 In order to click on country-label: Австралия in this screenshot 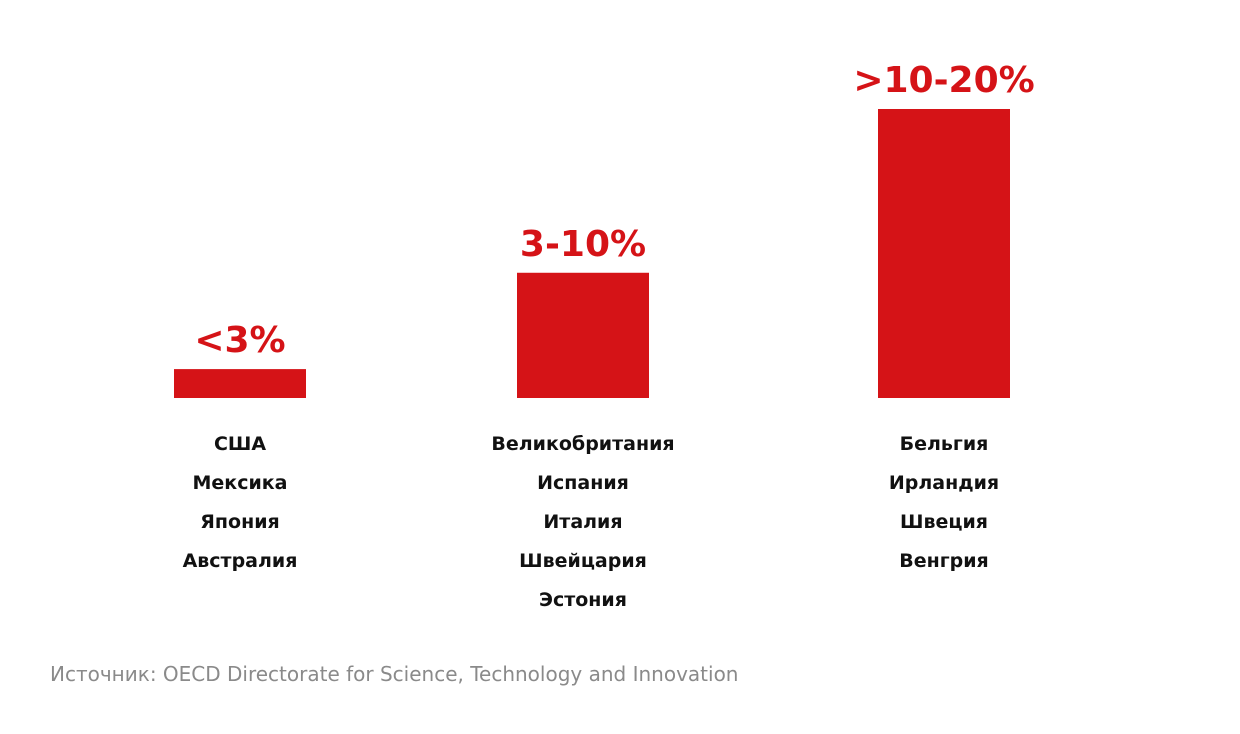, I will do `click(240, 561)`.